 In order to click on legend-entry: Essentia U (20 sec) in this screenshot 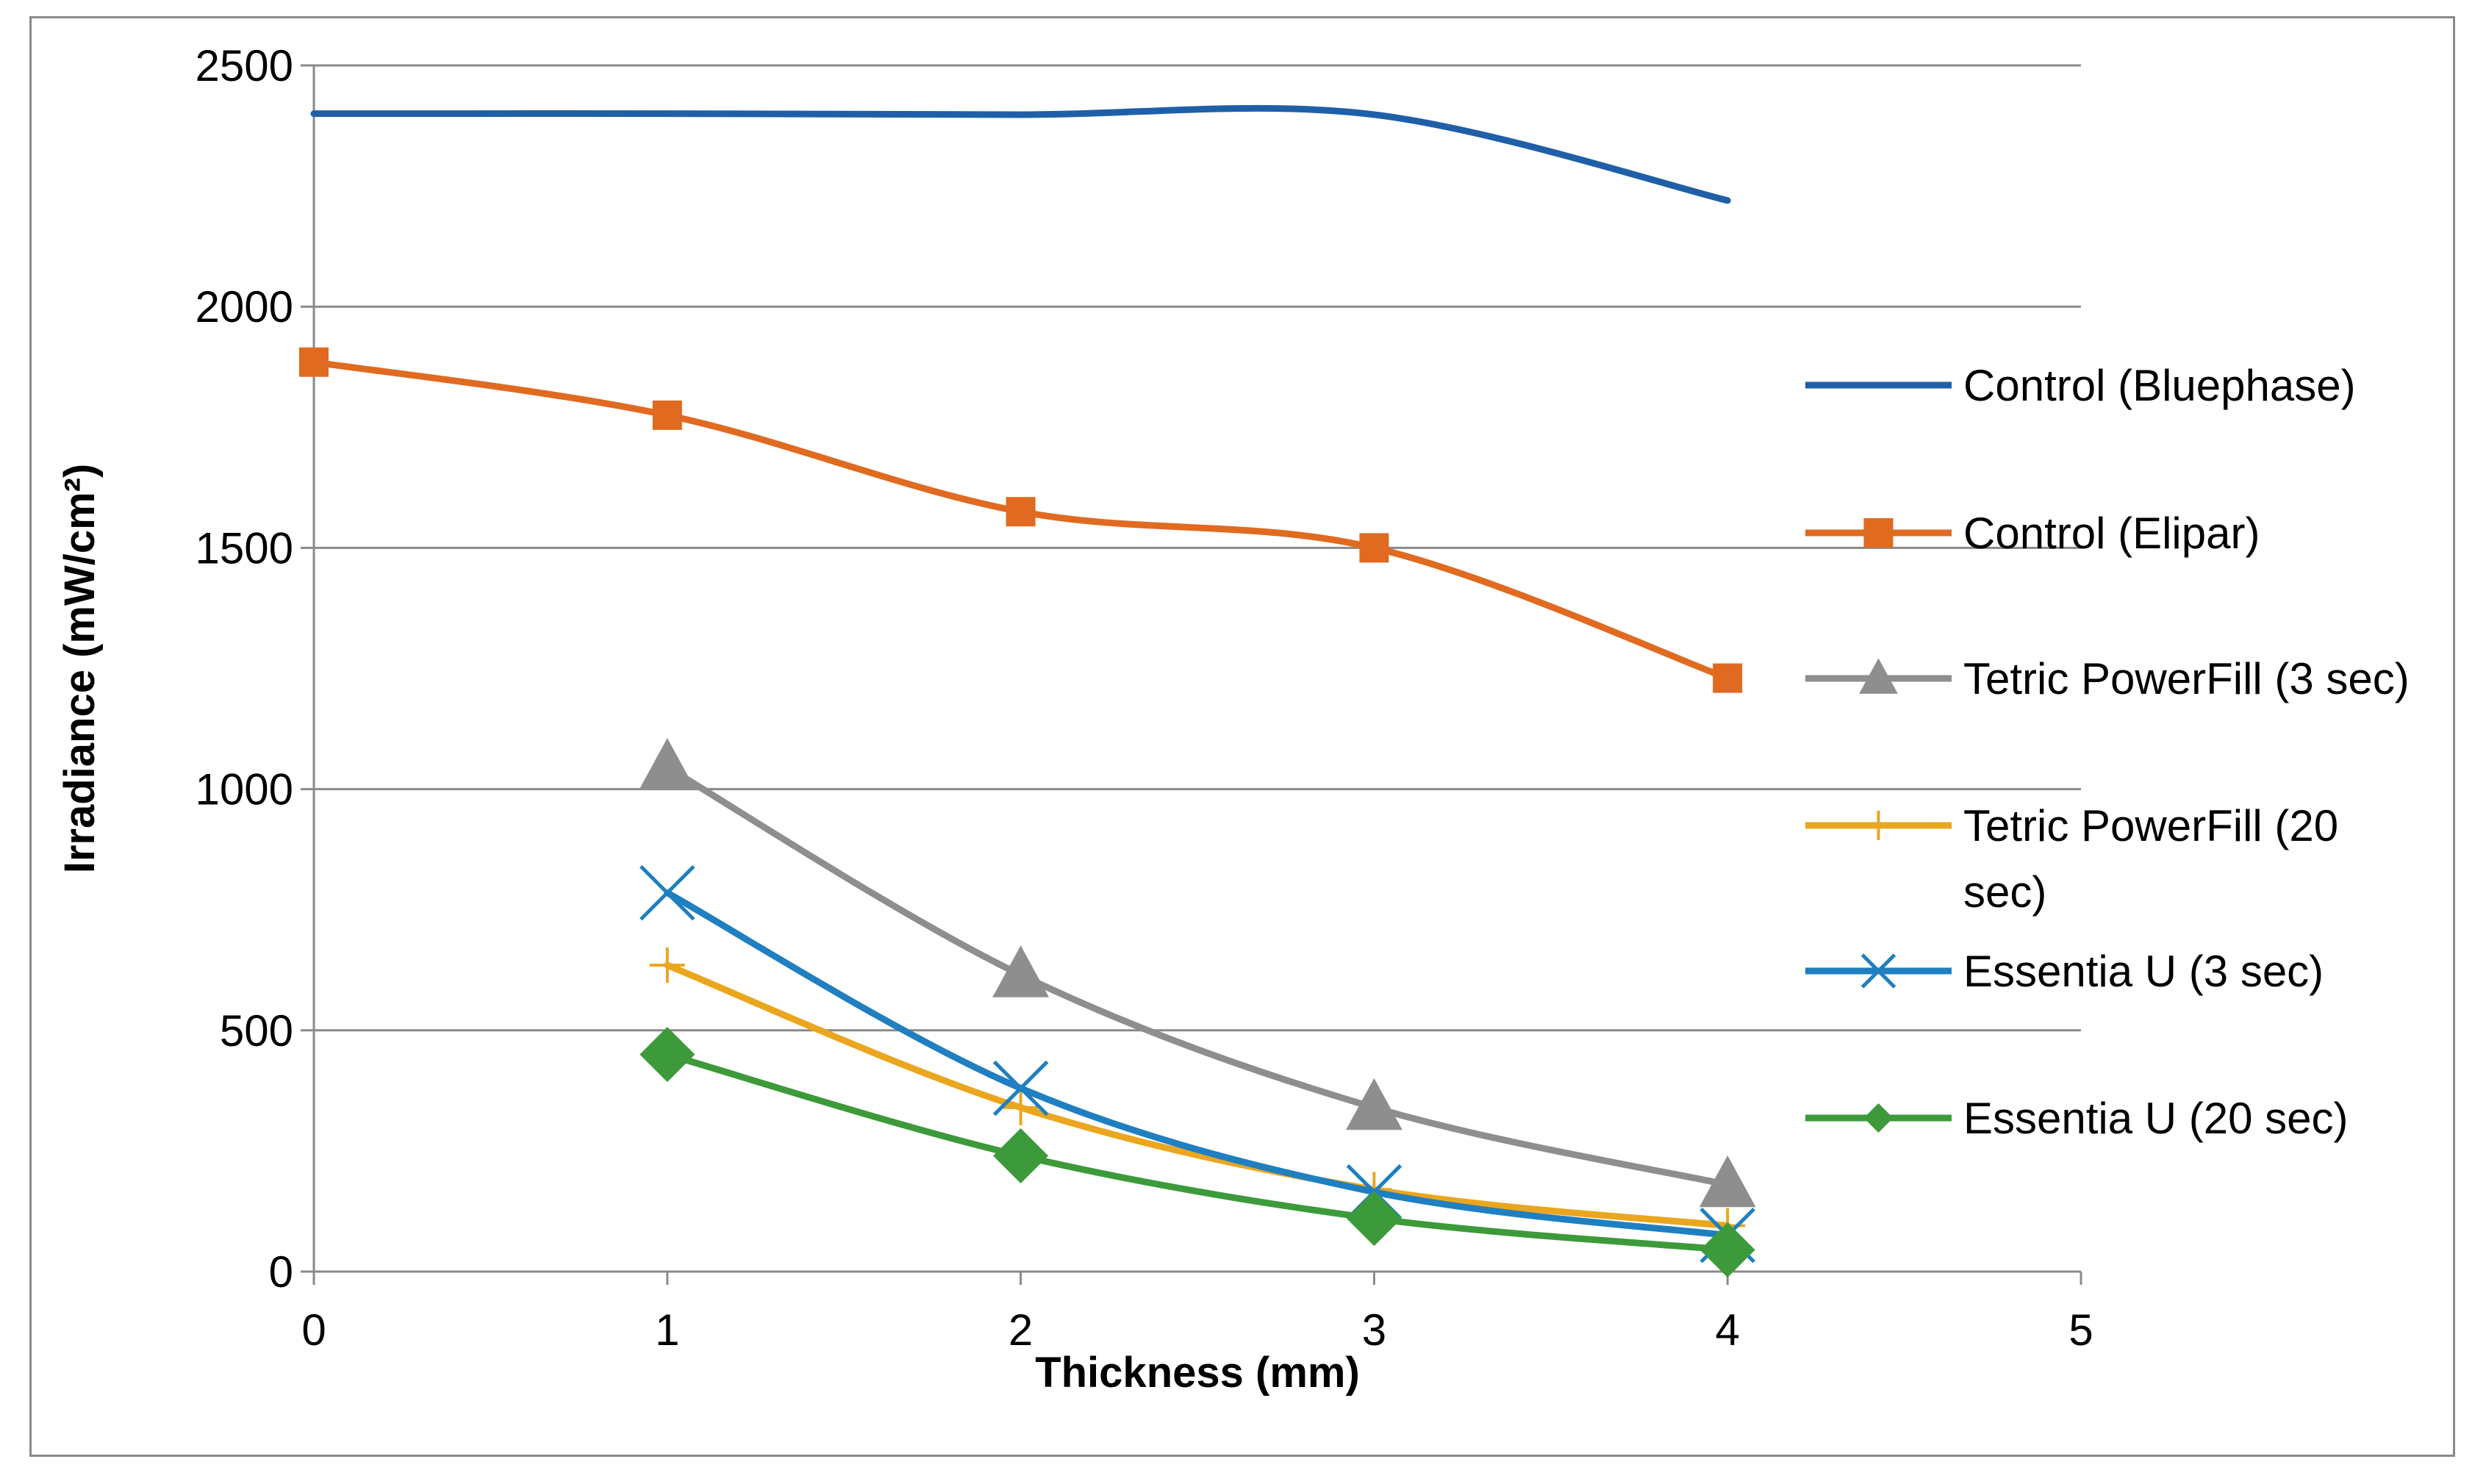, I will do `click(2077, 1119)`.